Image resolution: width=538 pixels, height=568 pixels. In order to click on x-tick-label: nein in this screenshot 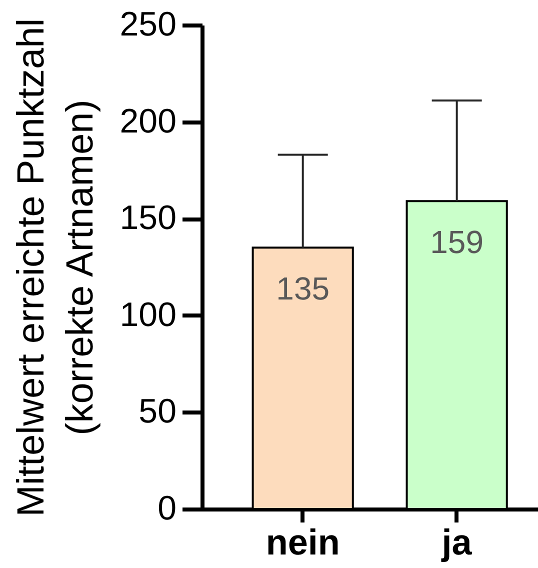, I will do `click(303, 542)`.